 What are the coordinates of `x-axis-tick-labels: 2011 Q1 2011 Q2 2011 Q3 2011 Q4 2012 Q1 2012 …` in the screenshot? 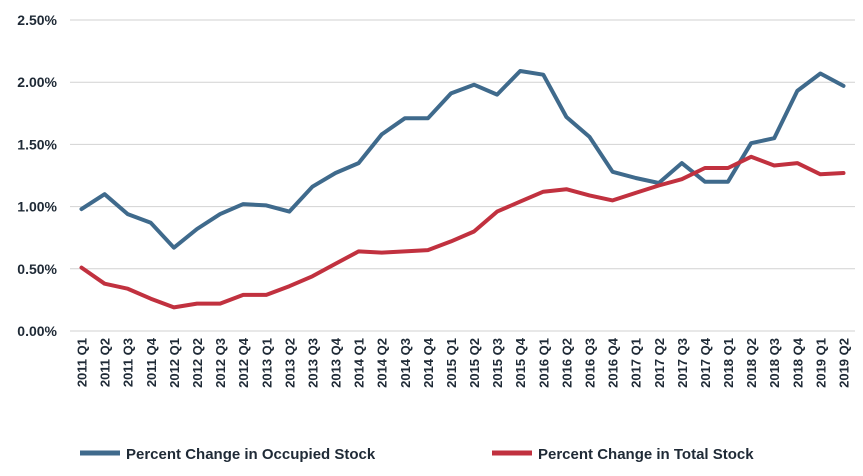 It's located at (463, 362).